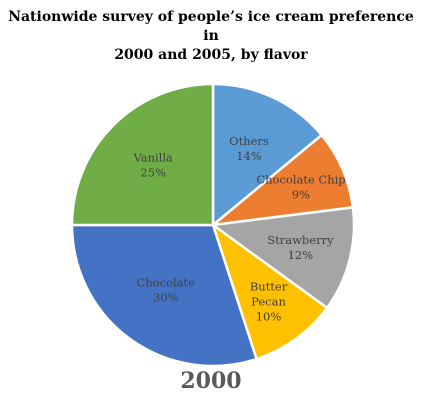 The height and width of the screenshot is (403, 422). I want to click on pie-label-butter-pecan: Butter Pecan 10%, so click(269, 301).